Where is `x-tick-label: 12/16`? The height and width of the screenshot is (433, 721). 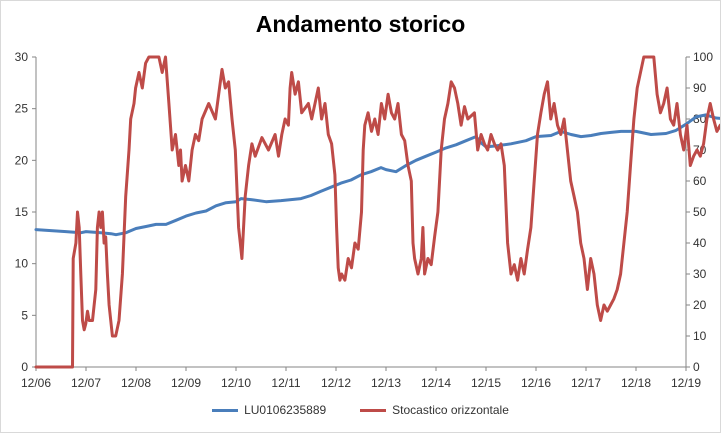 x-tick-label: 12/16 is located at coordinates (536, 383).